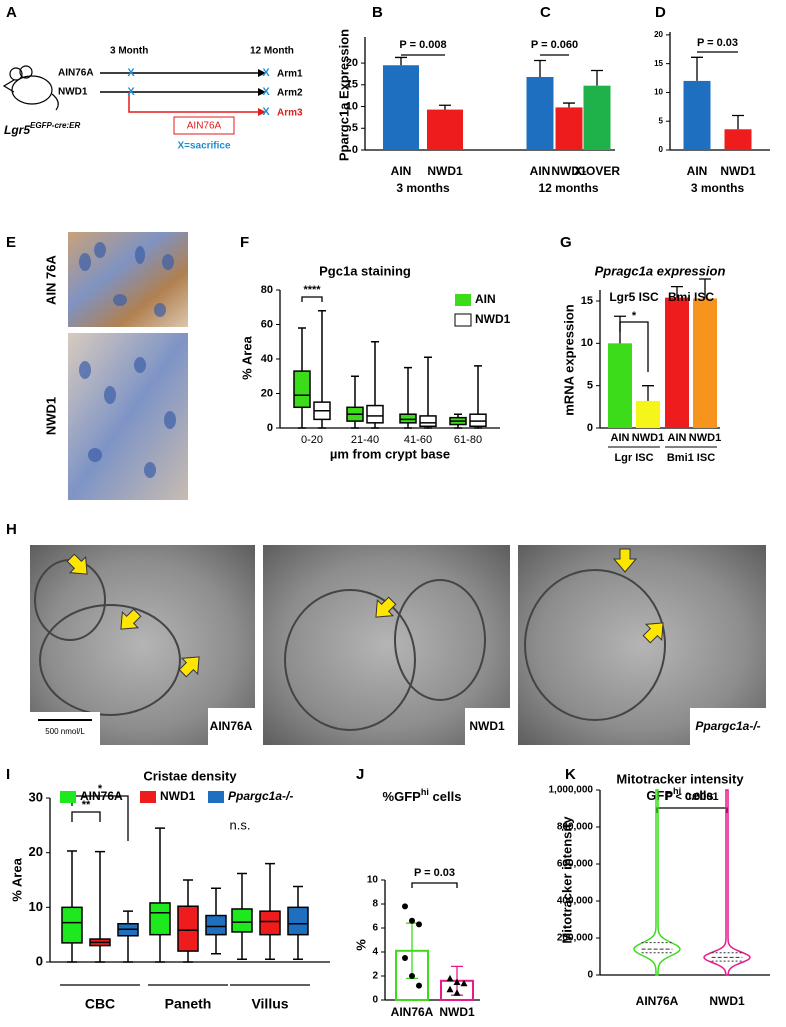 Image resolution: width=786 pixels, height=1027 pixels. What do you see at coordinates (365, 613) in the screenshot?
I see `arrows` at bounding box center [365, 613].